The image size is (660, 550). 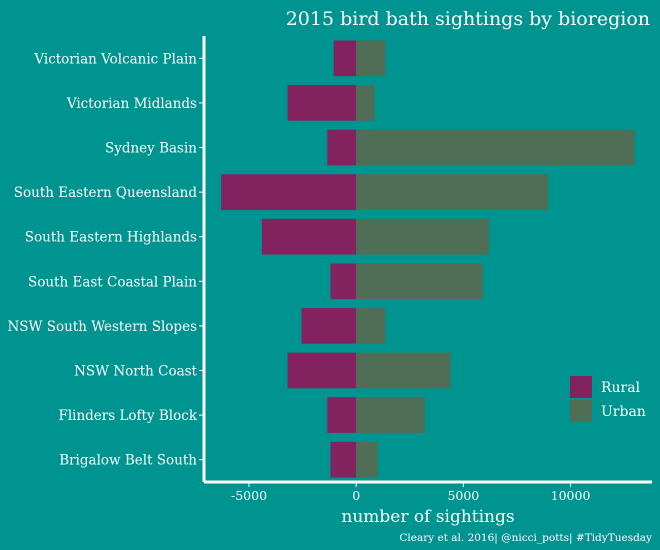 I want to click on x-tick-label: 5000, so click(x=463, y=495).